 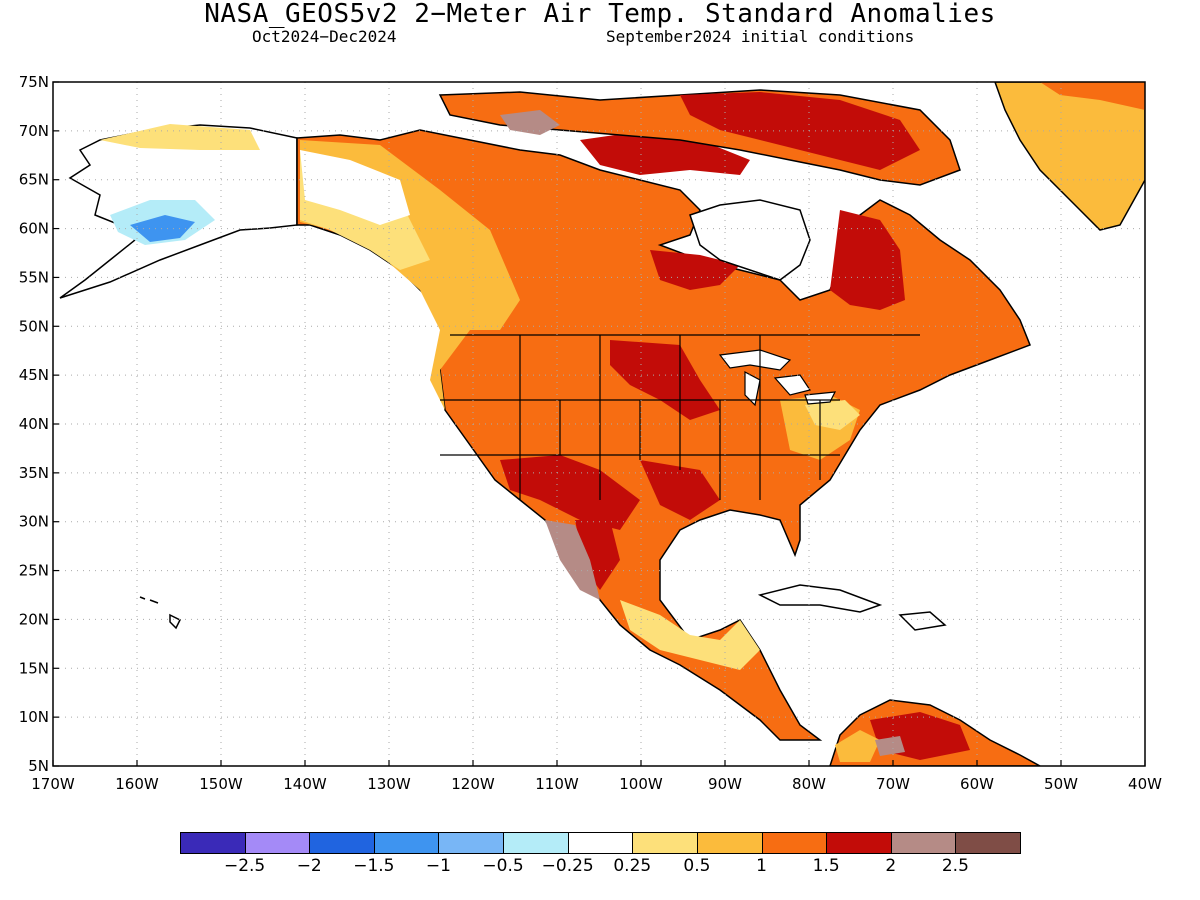 I want to click on quebec-hot, so click(x=867, y=260).